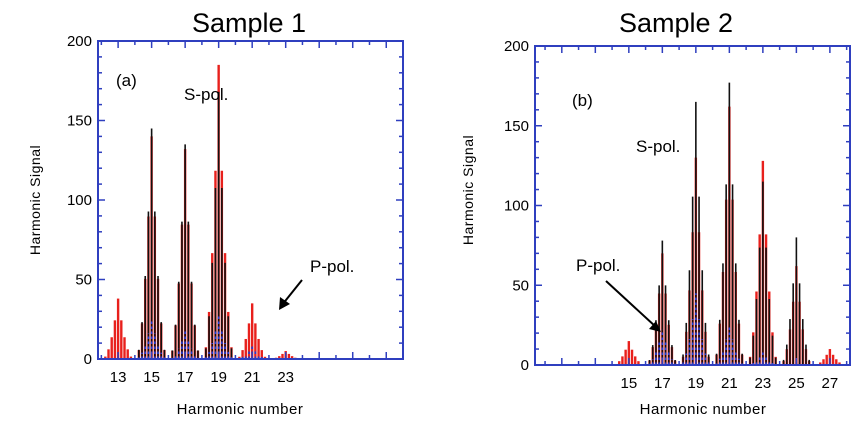  Describe the element at coordinates (249, 23) in the screenshot. I see `chart-title: Sample 1` at that location.